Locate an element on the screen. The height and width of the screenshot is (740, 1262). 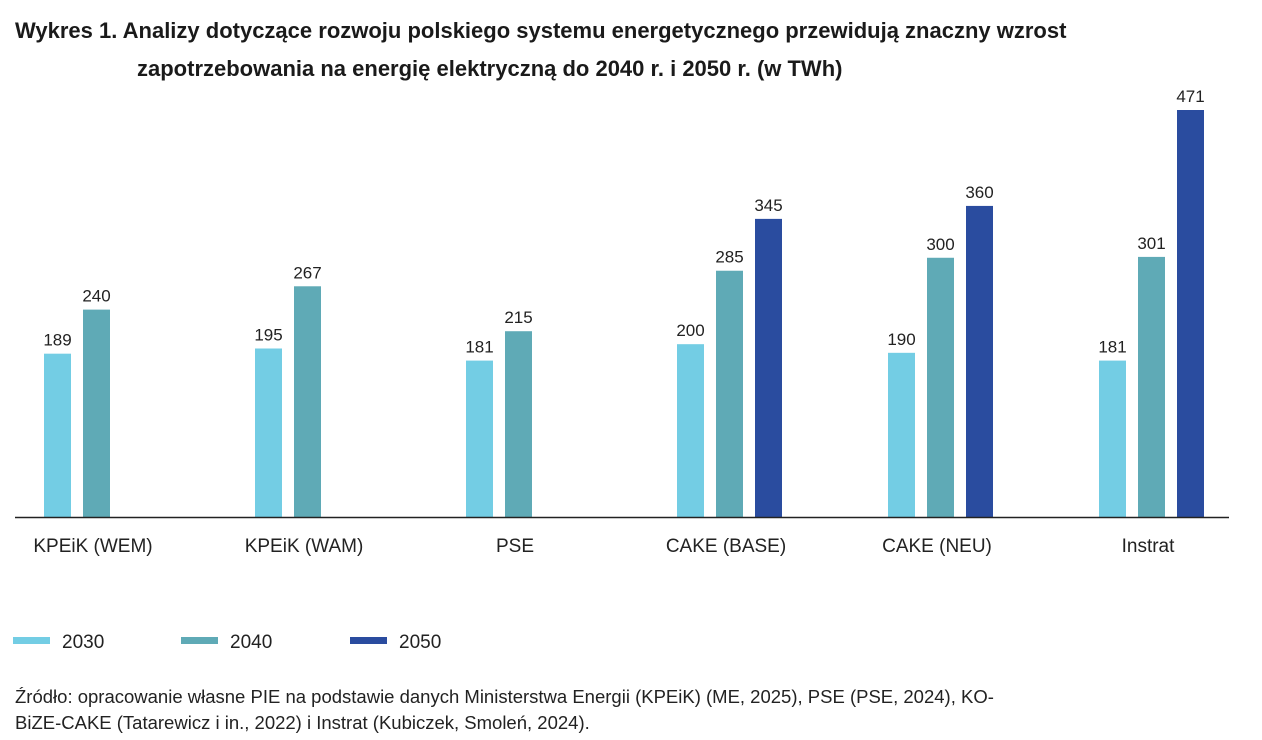
data-label: 195 is located at coordinates (268, 334).